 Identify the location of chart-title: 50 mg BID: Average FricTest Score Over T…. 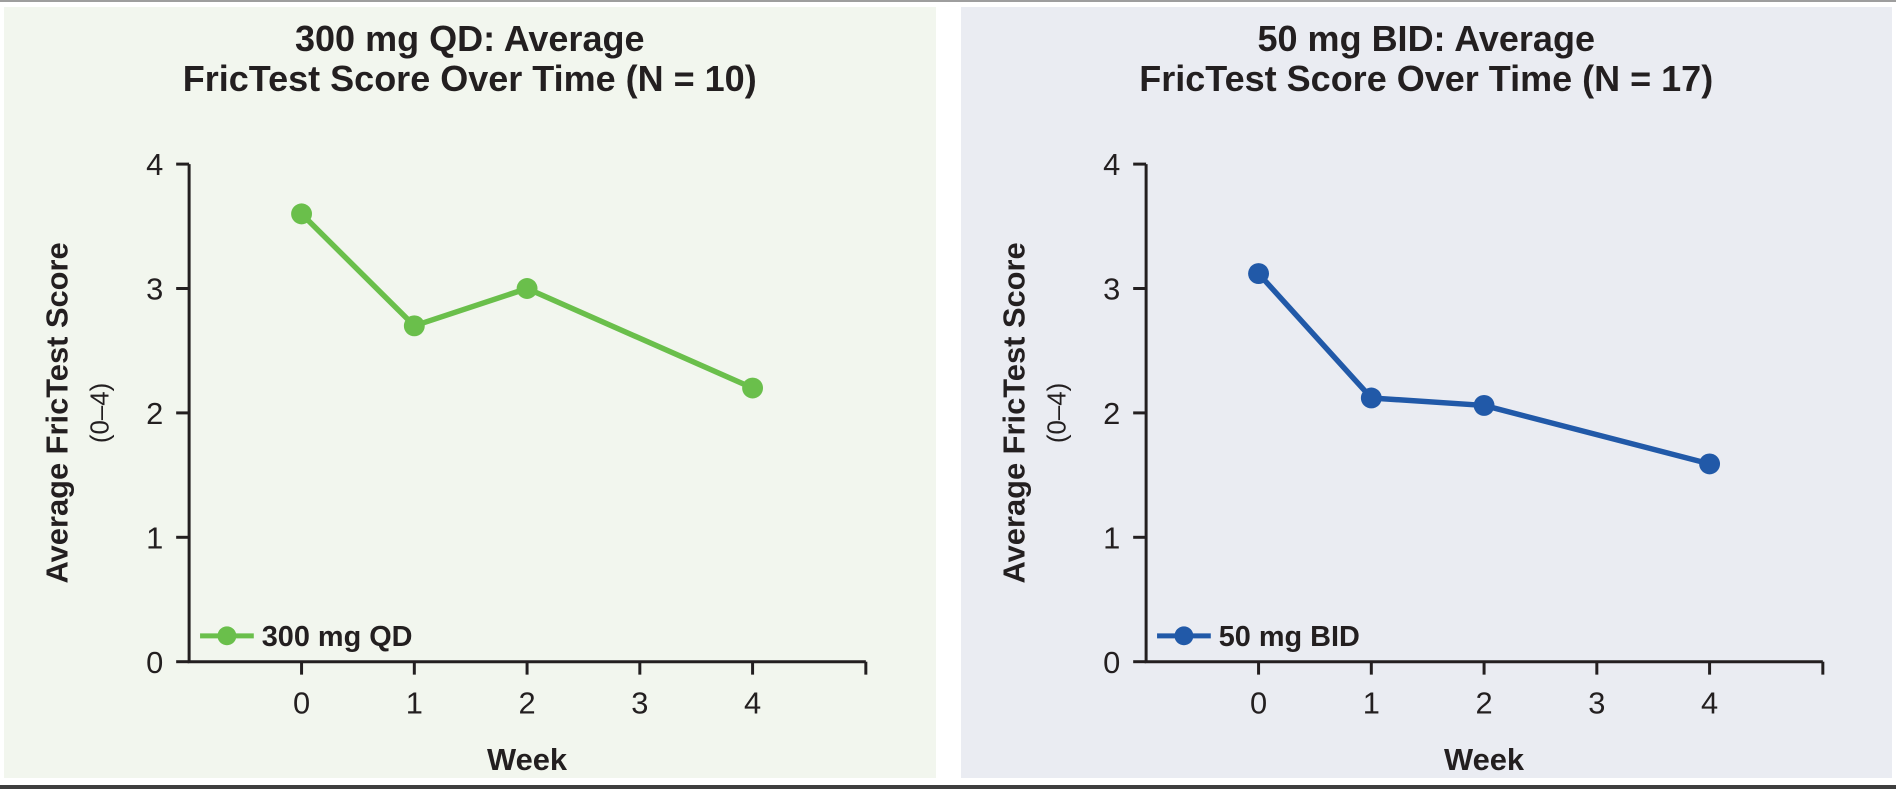
(1427, 59).